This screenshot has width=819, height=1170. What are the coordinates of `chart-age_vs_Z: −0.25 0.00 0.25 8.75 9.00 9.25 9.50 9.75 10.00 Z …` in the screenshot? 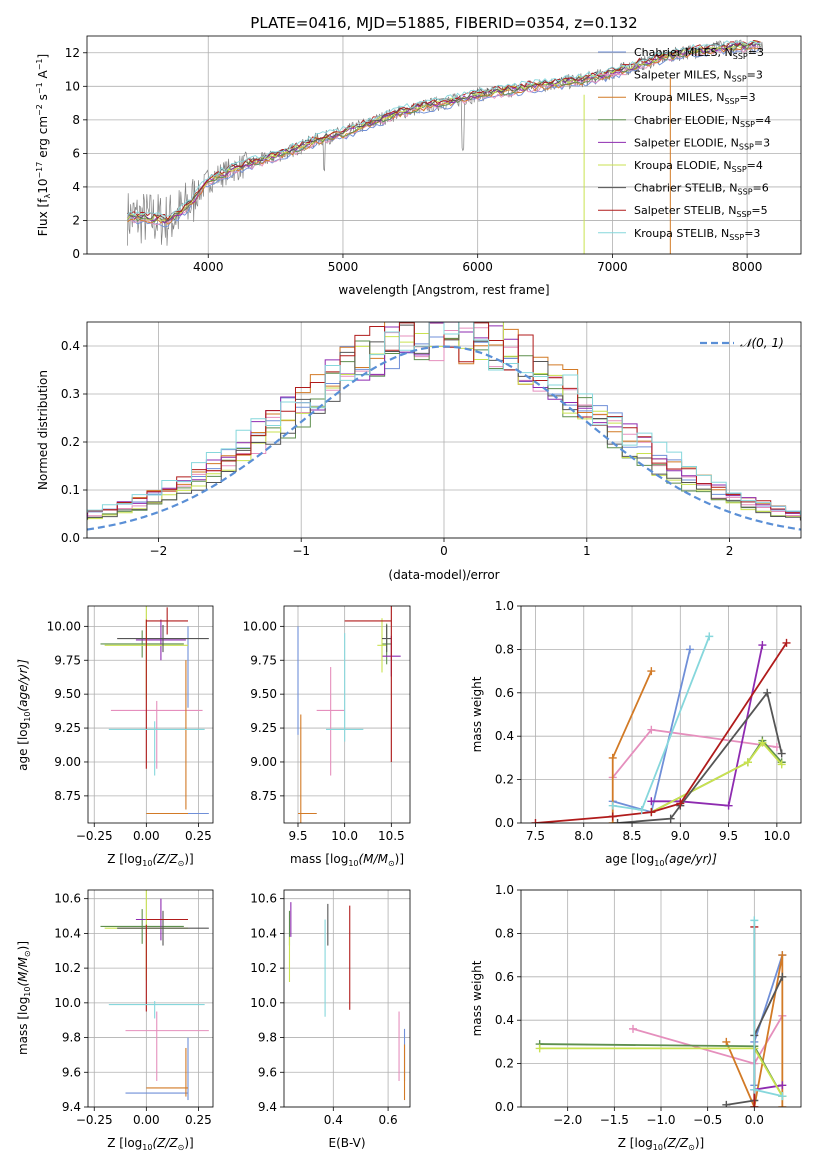 It's located at (115, 736).